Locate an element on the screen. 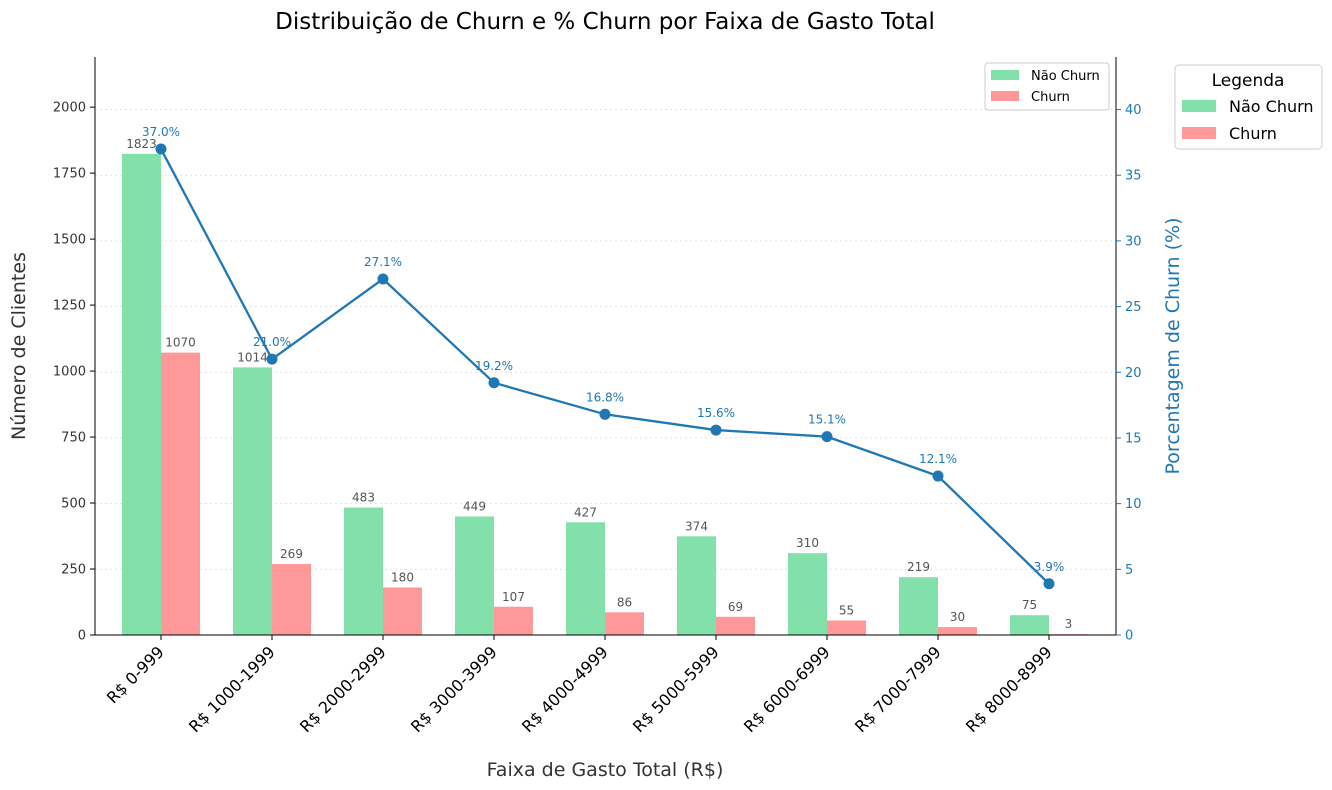  legend-outer-title: Legenda is located at coordinates (1248, 81).